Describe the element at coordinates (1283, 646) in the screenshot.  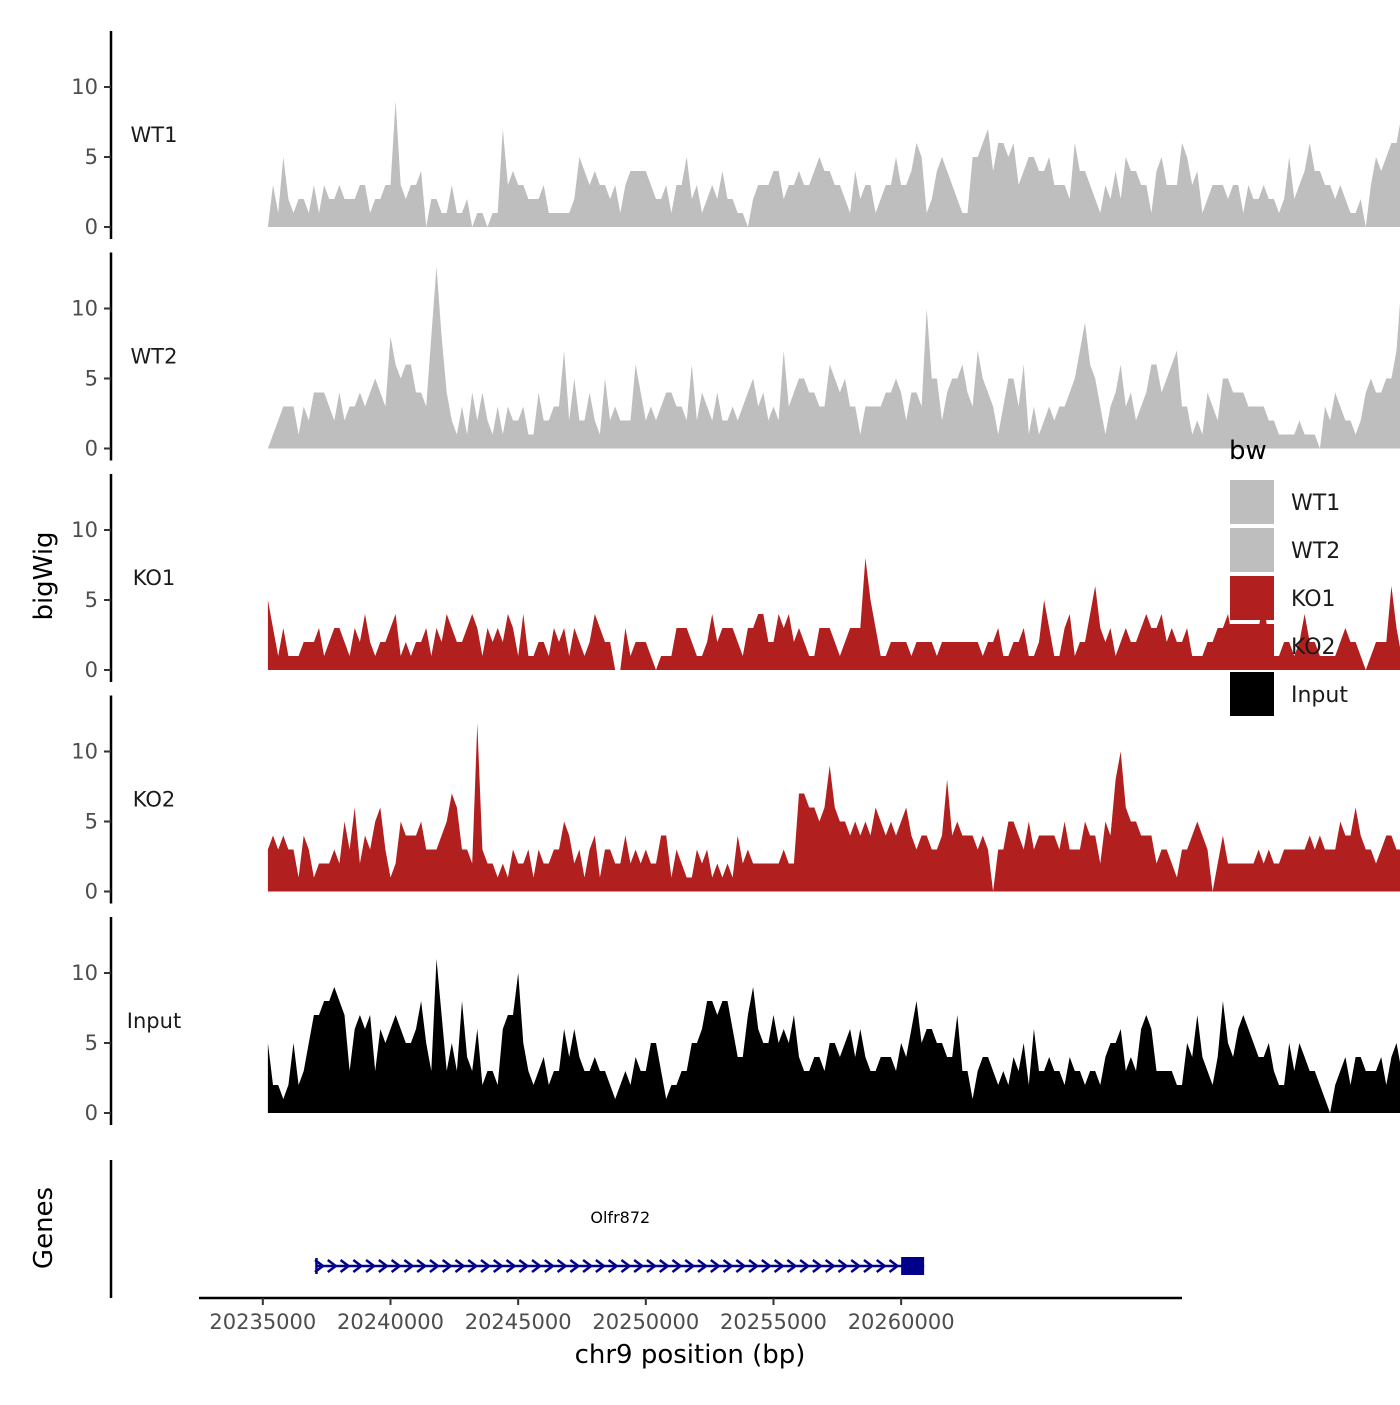
I see `legend-item-ko2: KO2` at that location.